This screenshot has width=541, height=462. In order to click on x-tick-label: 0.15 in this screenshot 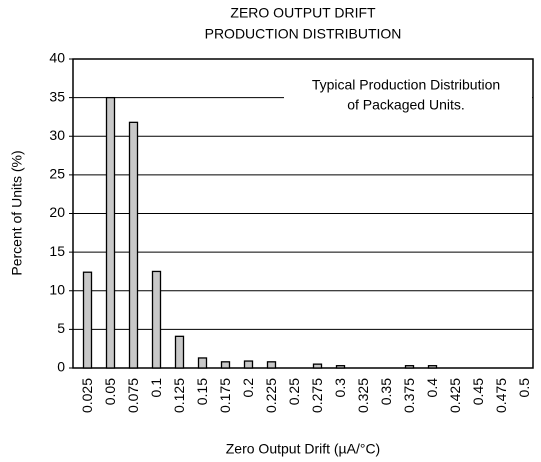, I will do `click(202, 391)`.